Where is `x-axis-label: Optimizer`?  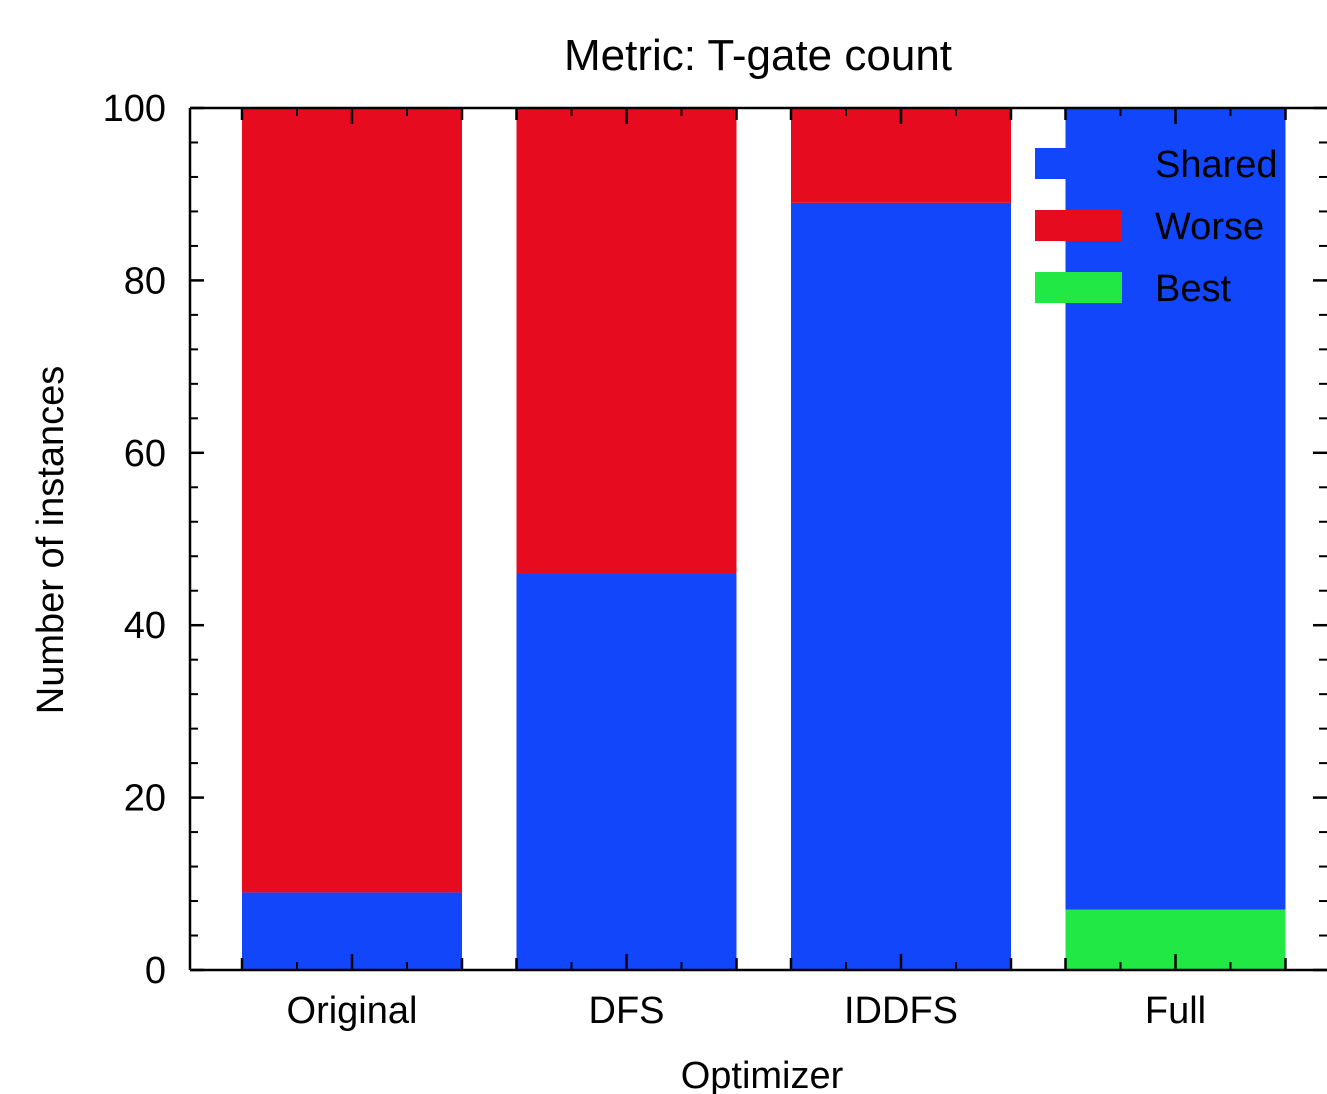
x-axis-label: Optimizer is located at coordinates (762, 1074).